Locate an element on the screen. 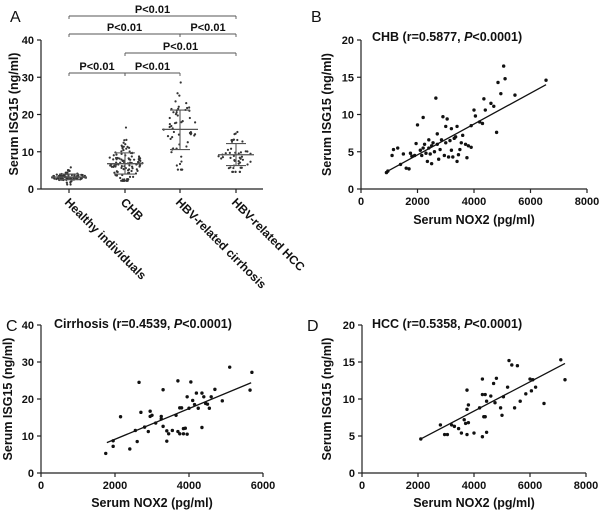 This screenshot has width=602, height=517. panel-title: HCC (r=0.5358, P<0.0001) is located at coordinates (447, 324).